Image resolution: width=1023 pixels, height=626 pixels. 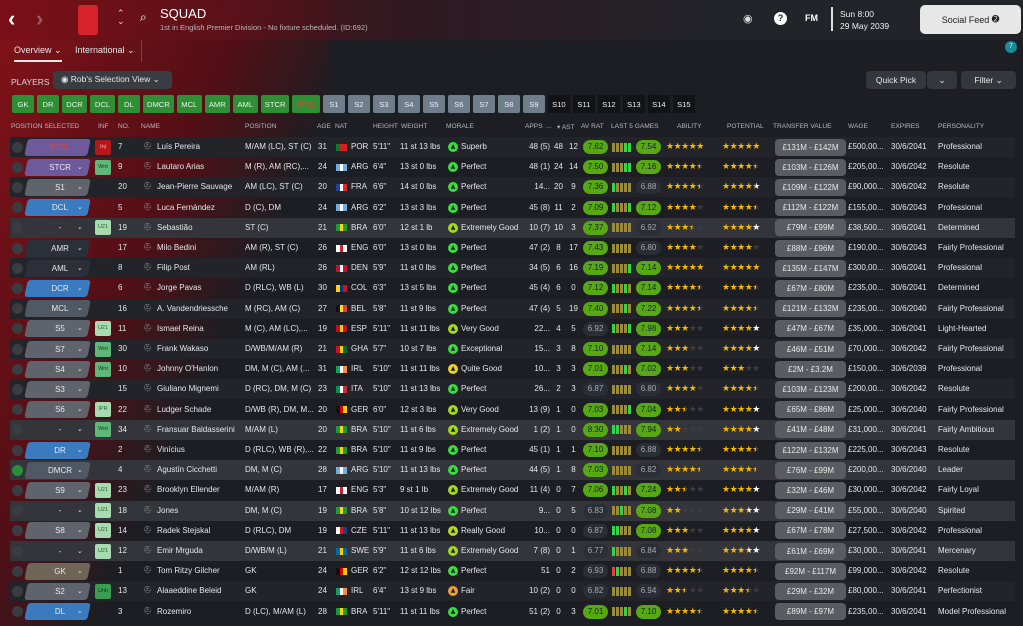 What do you see at coordinates (810, 369) in the screenshot?
I see `transfer-value: £2M - £3.2M` at bounding box center [810, 369].